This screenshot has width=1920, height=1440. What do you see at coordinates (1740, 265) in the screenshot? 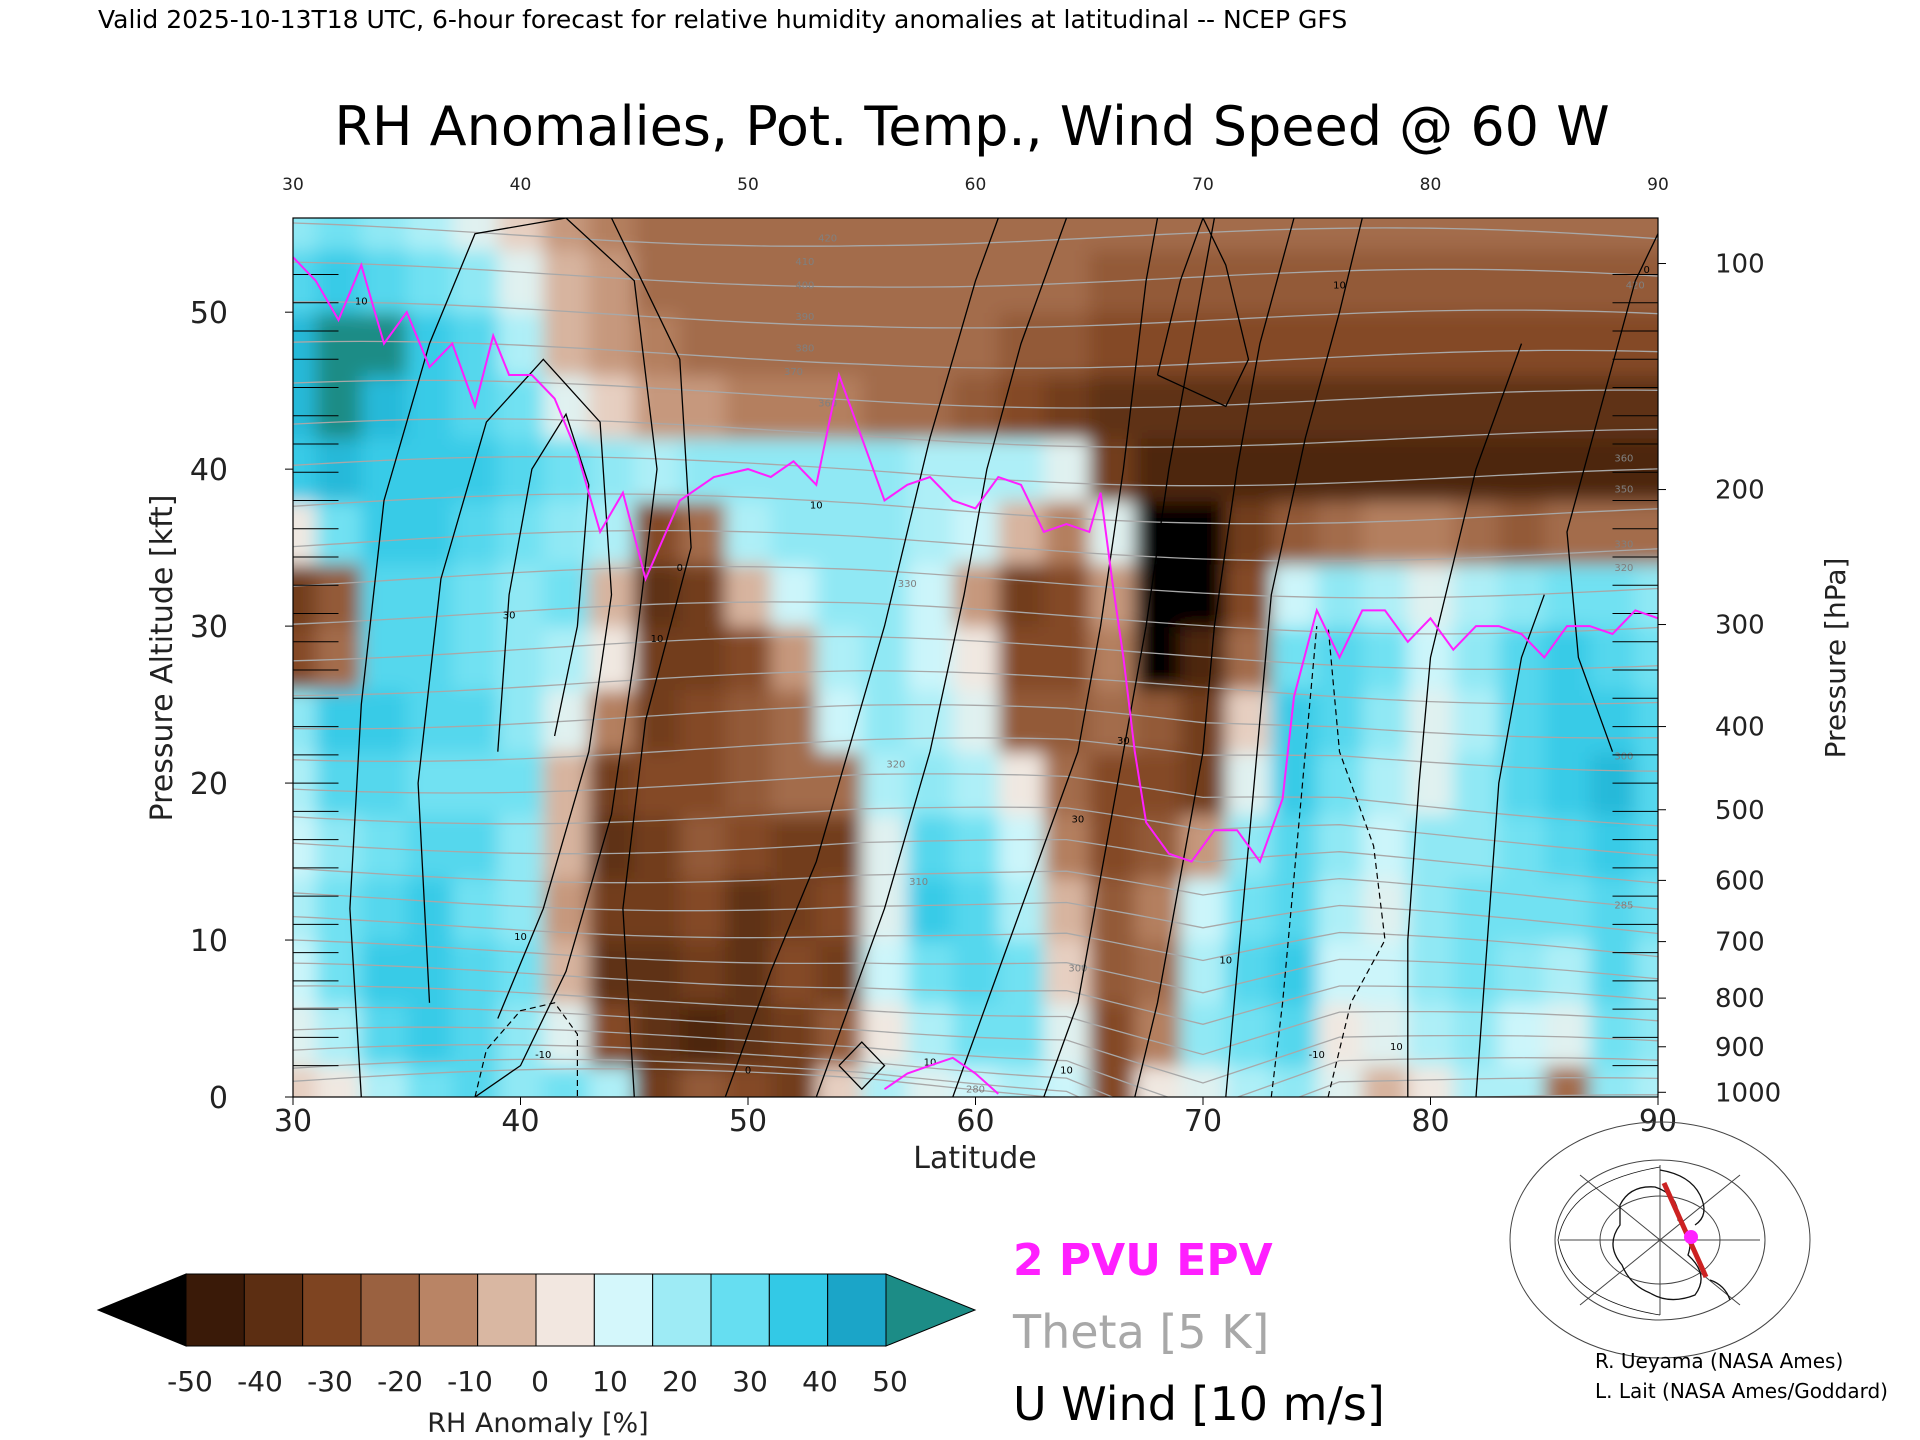
I see `pressure-tick-label: 100` at bounding box center [1740, 265].